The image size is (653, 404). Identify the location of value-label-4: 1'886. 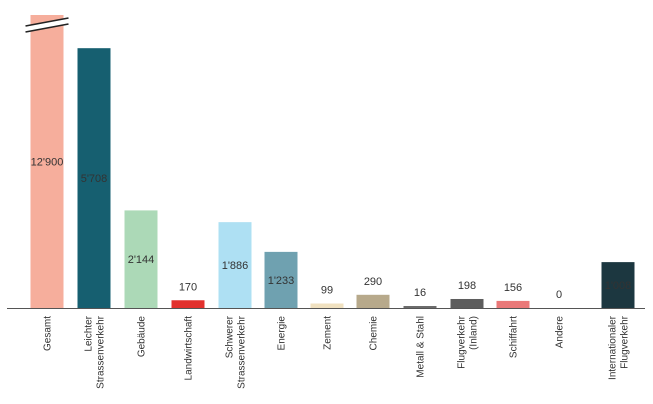
(235, 266).